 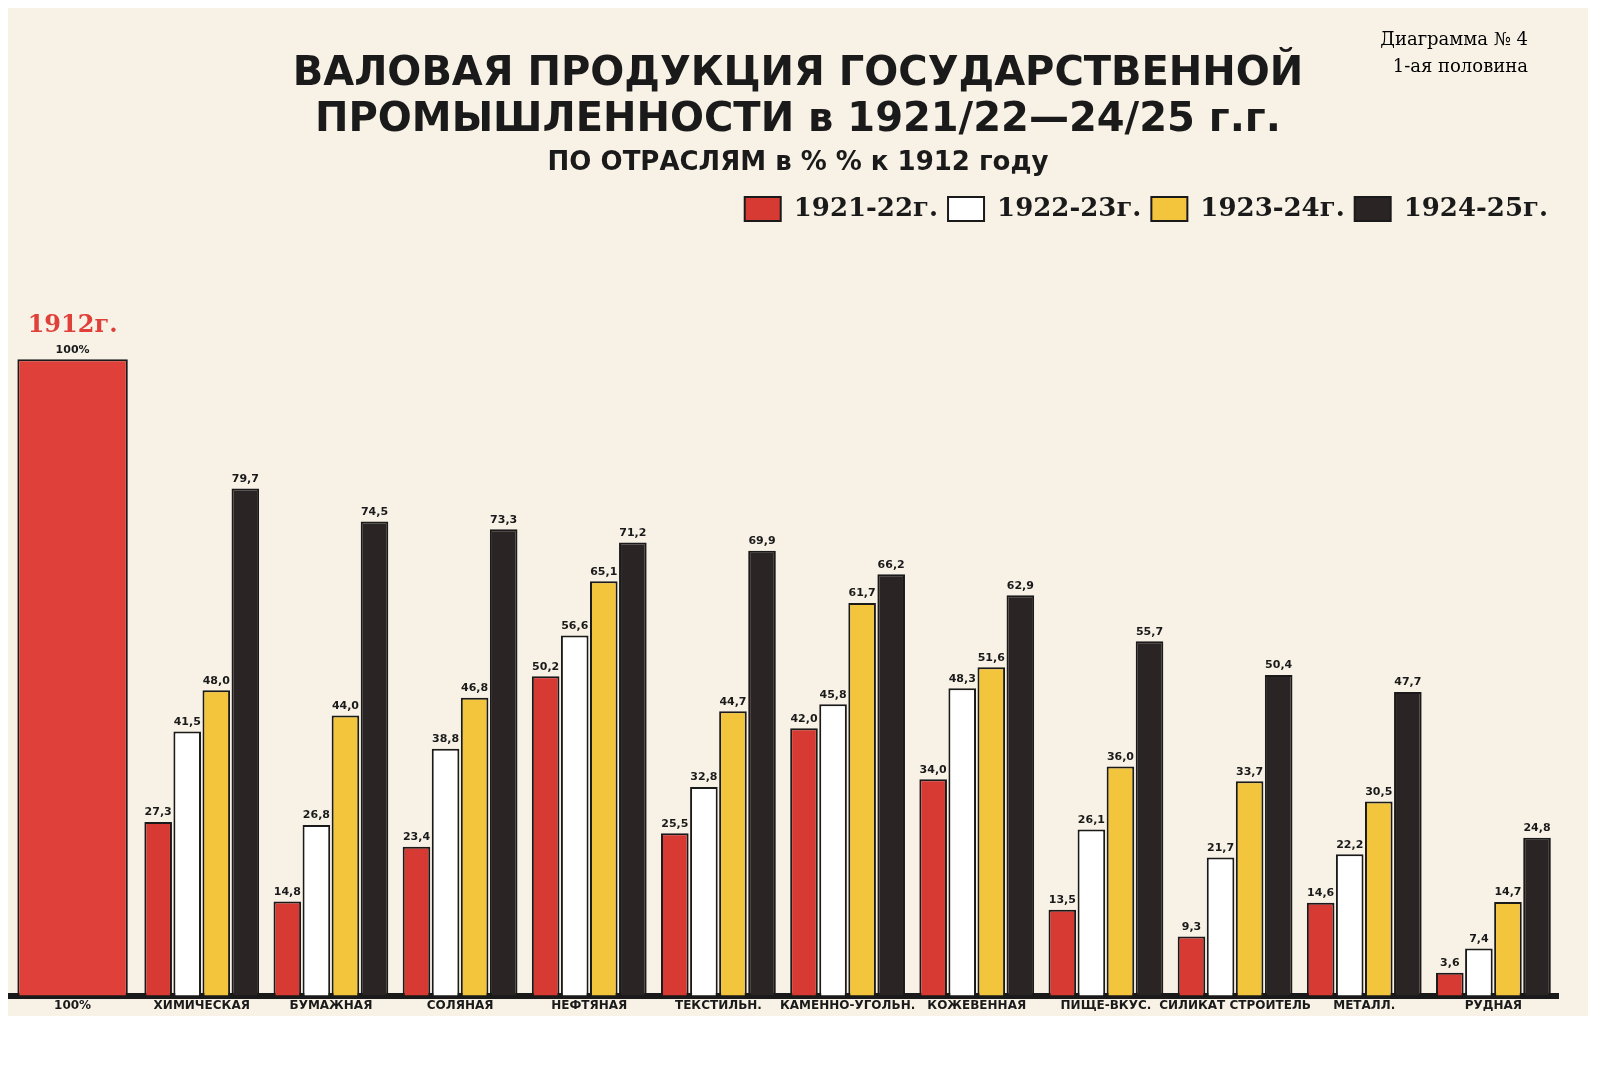 I want to click on x-tick-label: СОЛЯНАЯ, so click(x=460, y=1004).